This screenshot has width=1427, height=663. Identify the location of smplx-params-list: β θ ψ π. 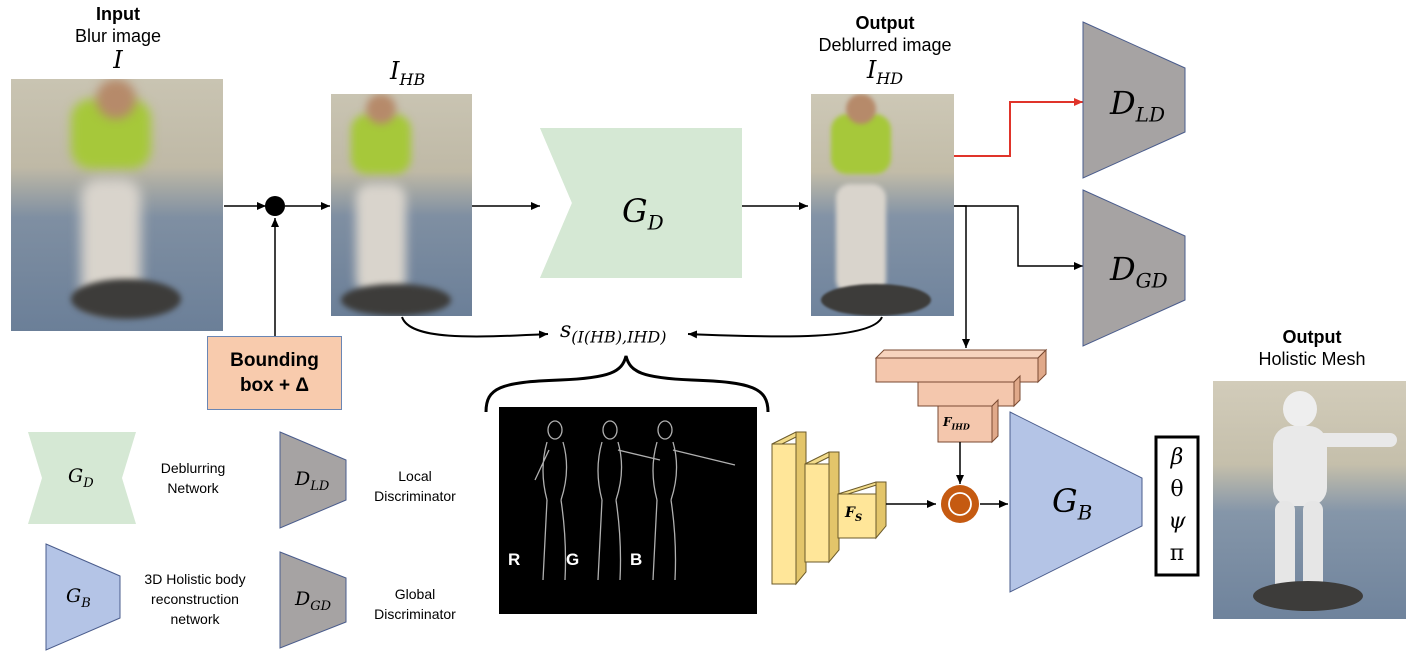
(1177, 506).